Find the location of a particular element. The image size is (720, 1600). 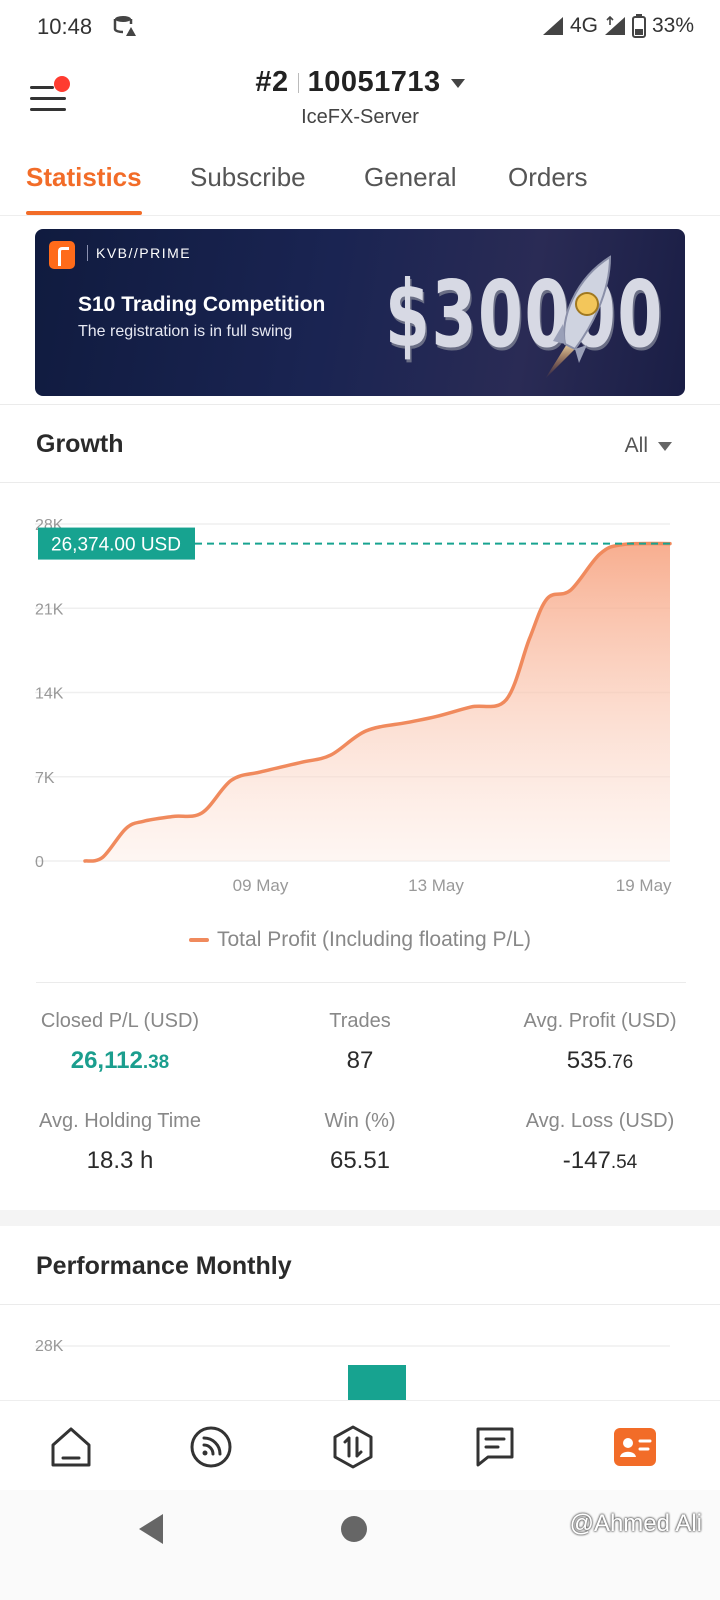

y-tick-label: 0 is located at coordinates (39, 862).